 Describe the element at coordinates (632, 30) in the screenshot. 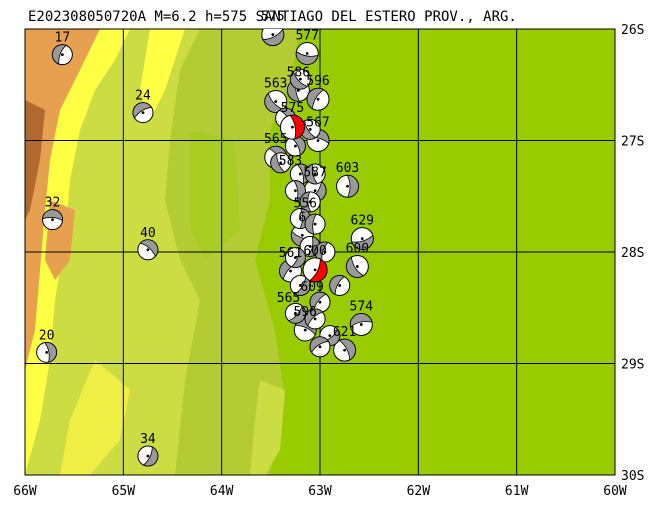

I see `lat-tick-label: 26S` at that location.